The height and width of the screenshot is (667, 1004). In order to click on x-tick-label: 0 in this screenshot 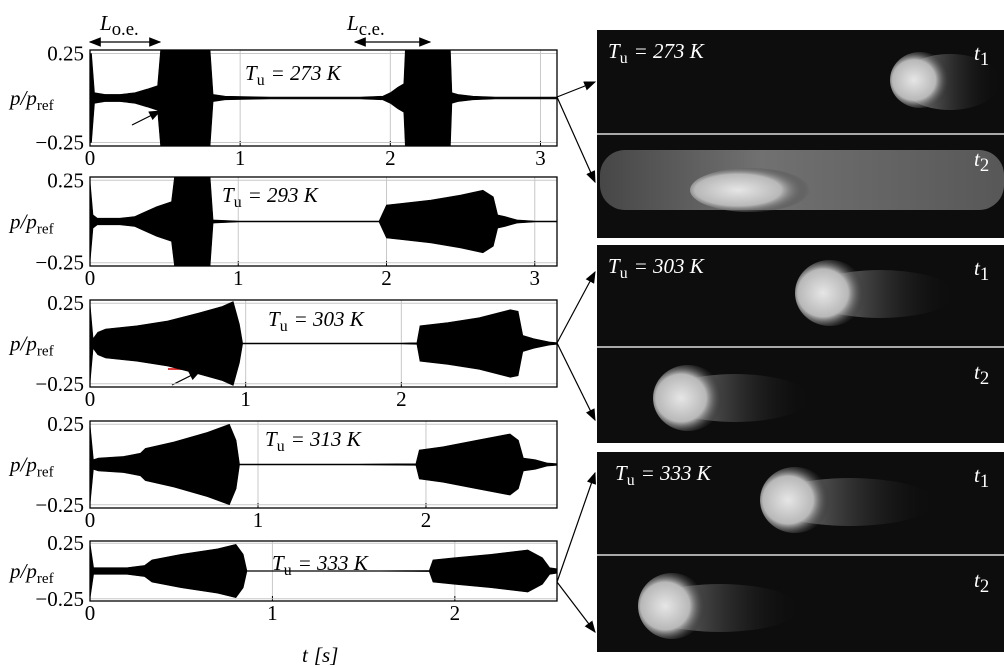, I will do `click(90, 158)`.